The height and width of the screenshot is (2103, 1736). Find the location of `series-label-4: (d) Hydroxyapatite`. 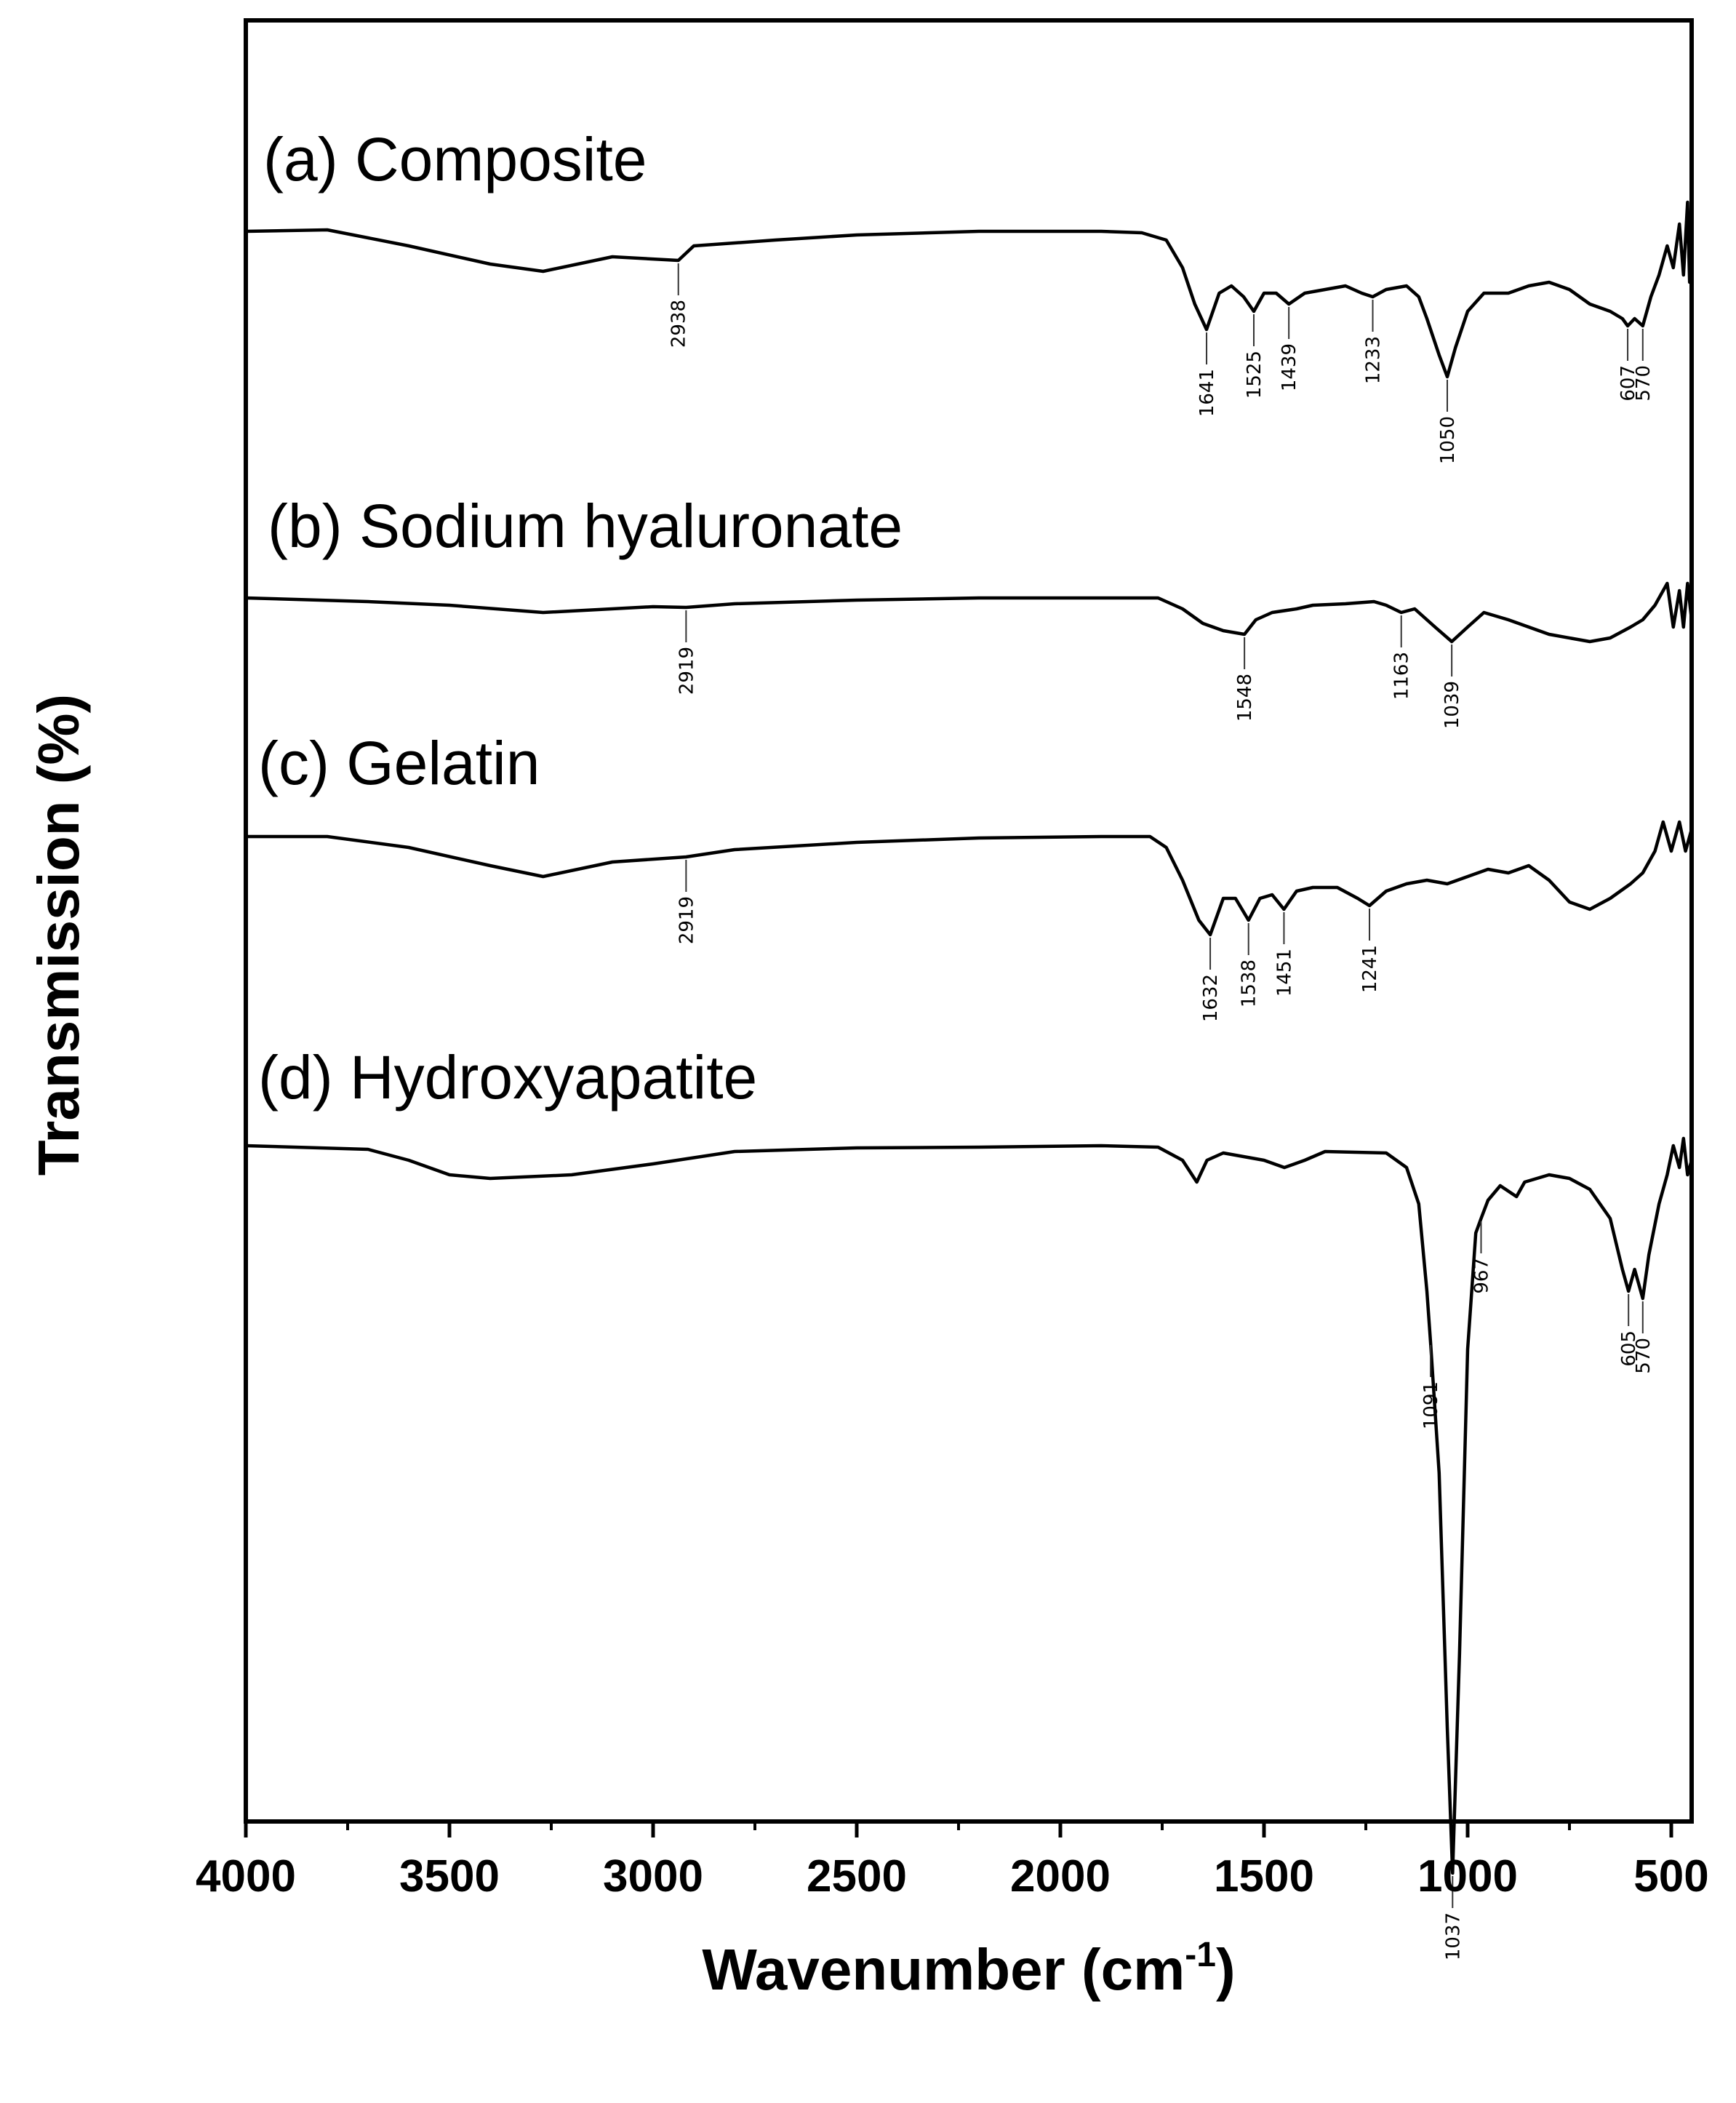

series-label-4: (d) Hydroxyapatite is located at coordinates (507, 1077).